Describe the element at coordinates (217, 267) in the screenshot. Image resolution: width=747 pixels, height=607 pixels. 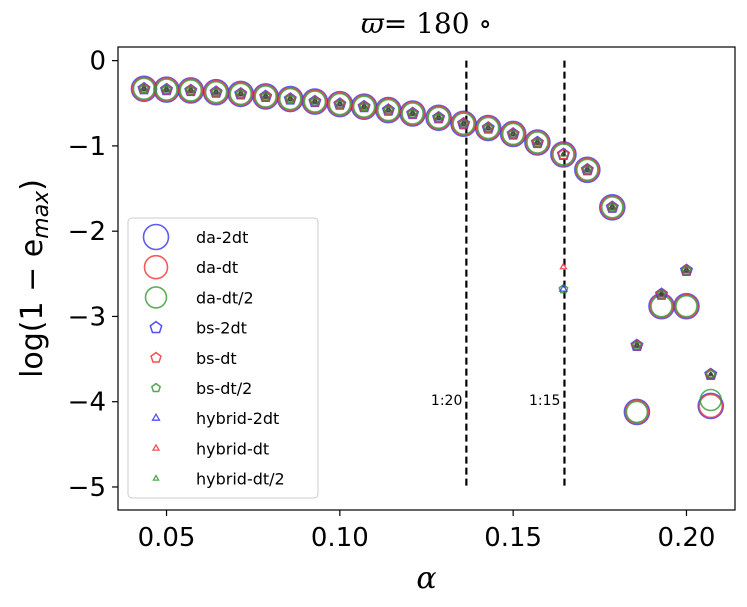
I see `legend-label: da-dt` at that location.